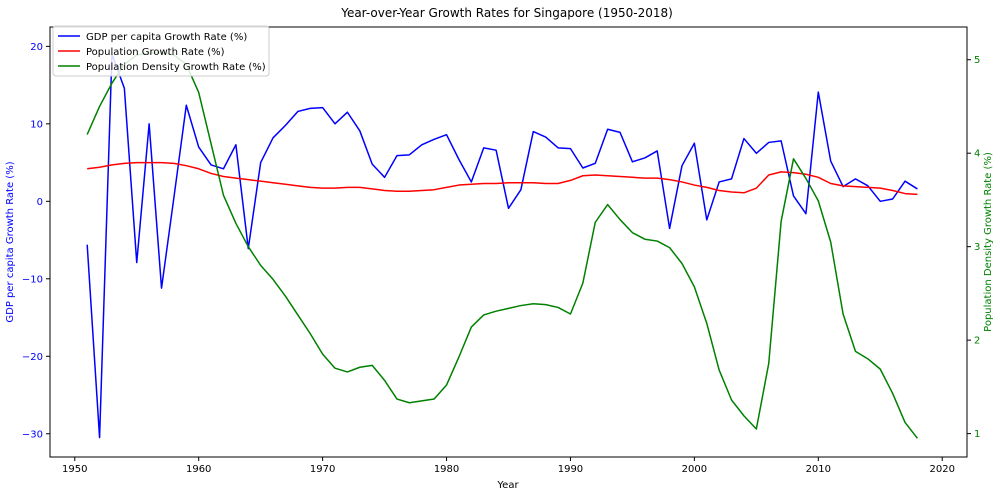 The image size is (1000, 496). Describe the element at coordinates (36, 47) in the screenshot. I see `y-left-tick-label: 20` at that location.